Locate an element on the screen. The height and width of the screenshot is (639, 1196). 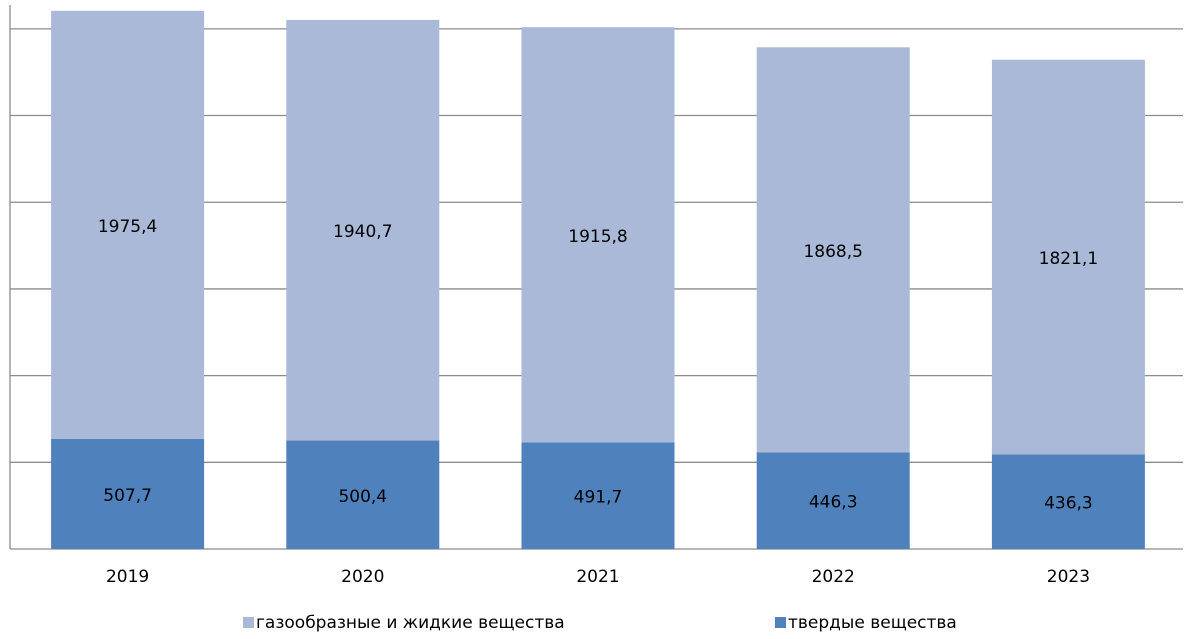
legend-label: твердые вещества is located at coordinates (872, 623).